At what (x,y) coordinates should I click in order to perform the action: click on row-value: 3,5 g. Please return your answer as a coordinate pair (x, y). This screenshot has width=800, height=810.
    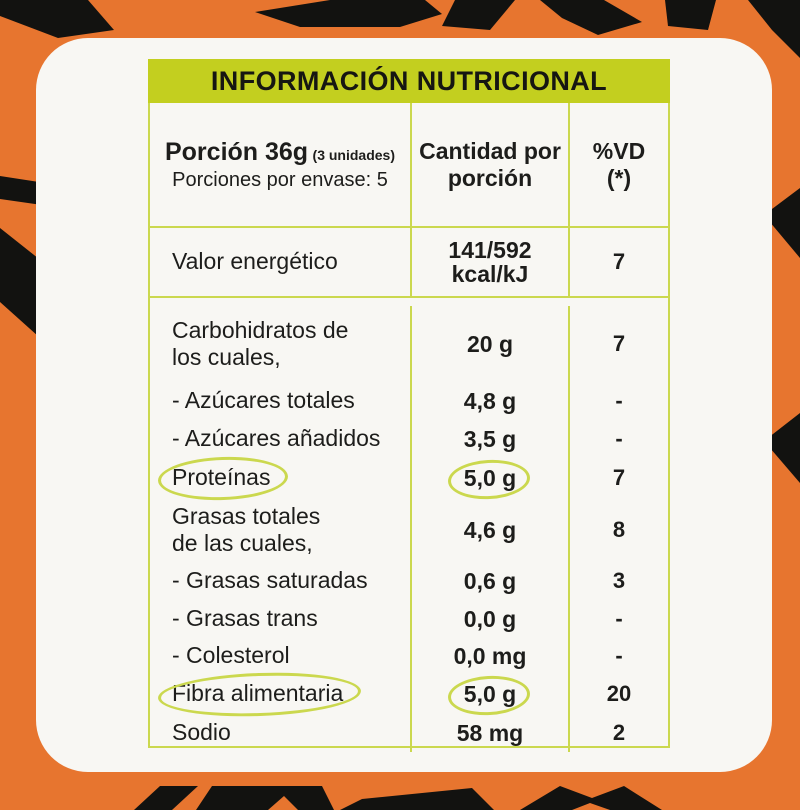
    Looking at the image, I should click on (490, 438).